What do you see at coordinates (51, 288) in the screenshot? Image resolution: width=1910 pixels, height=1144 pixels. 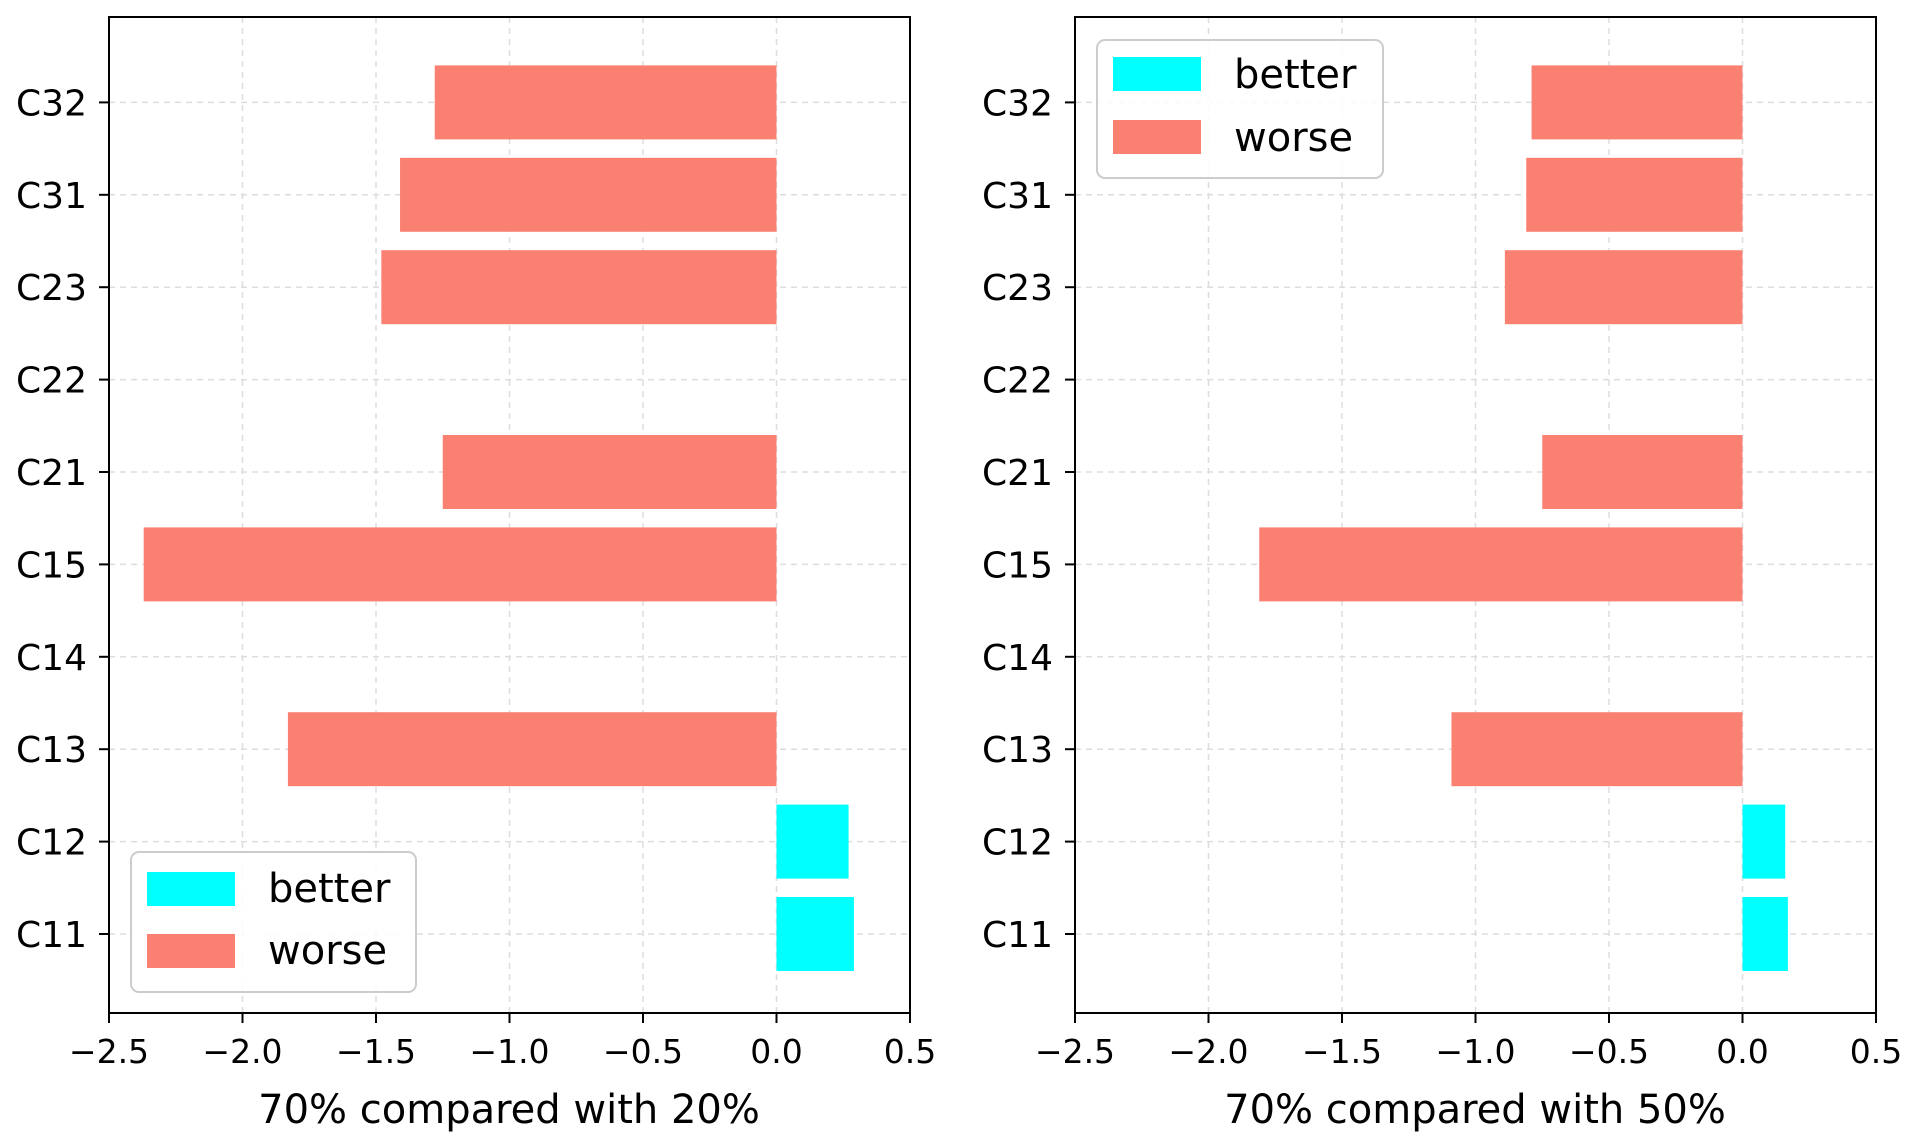 I see `y-tick-label-left: C23` at bounding box center [51, 288].